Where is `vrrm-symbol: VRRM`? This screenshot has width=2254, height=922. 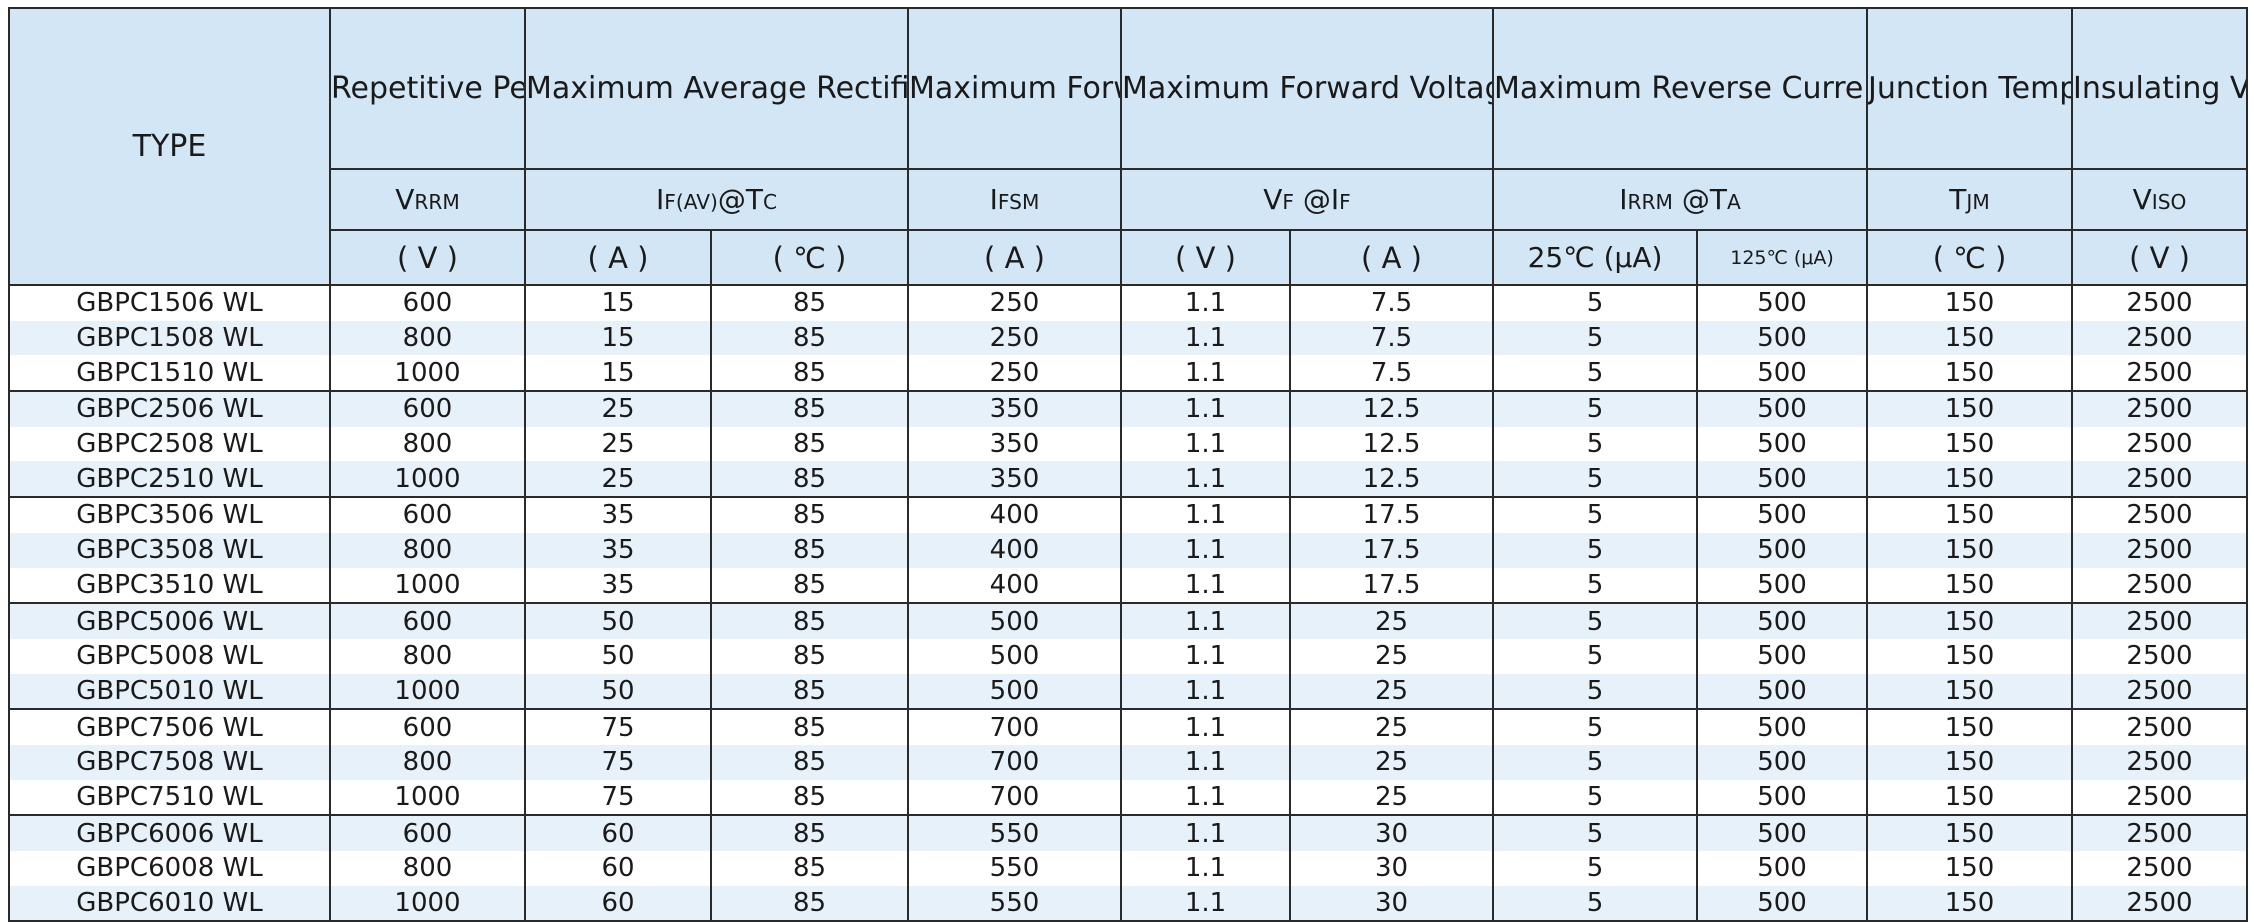
vrrm-symbol: VRRM is located at coordinates (427, 199).